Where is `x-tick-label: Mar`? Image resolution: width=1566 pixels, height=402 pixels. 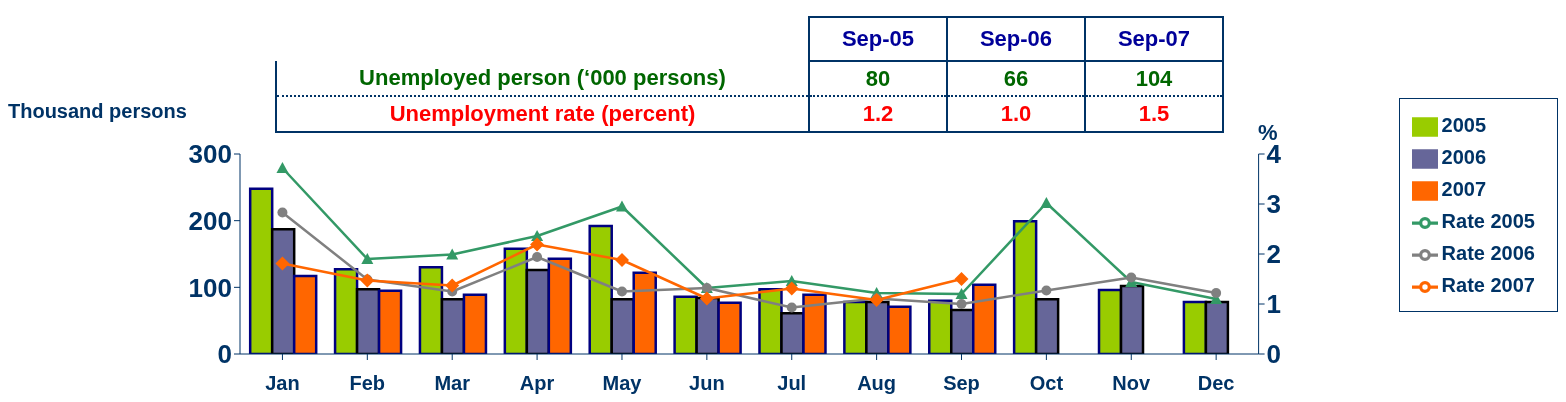 x-tick-label: Mar is located at coordinates (452, 383).